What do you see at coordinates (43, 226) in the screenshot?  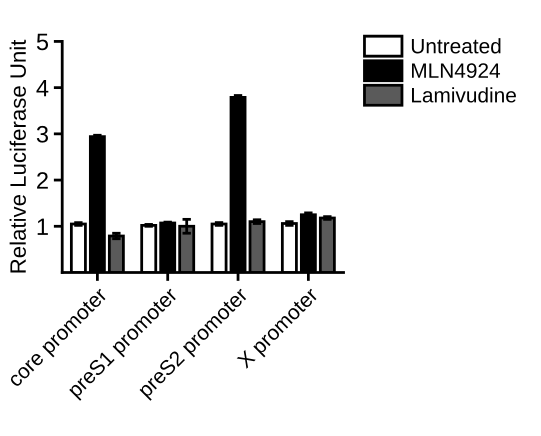 I see `y-tick-label: 1` at bounding box center [43, 226].